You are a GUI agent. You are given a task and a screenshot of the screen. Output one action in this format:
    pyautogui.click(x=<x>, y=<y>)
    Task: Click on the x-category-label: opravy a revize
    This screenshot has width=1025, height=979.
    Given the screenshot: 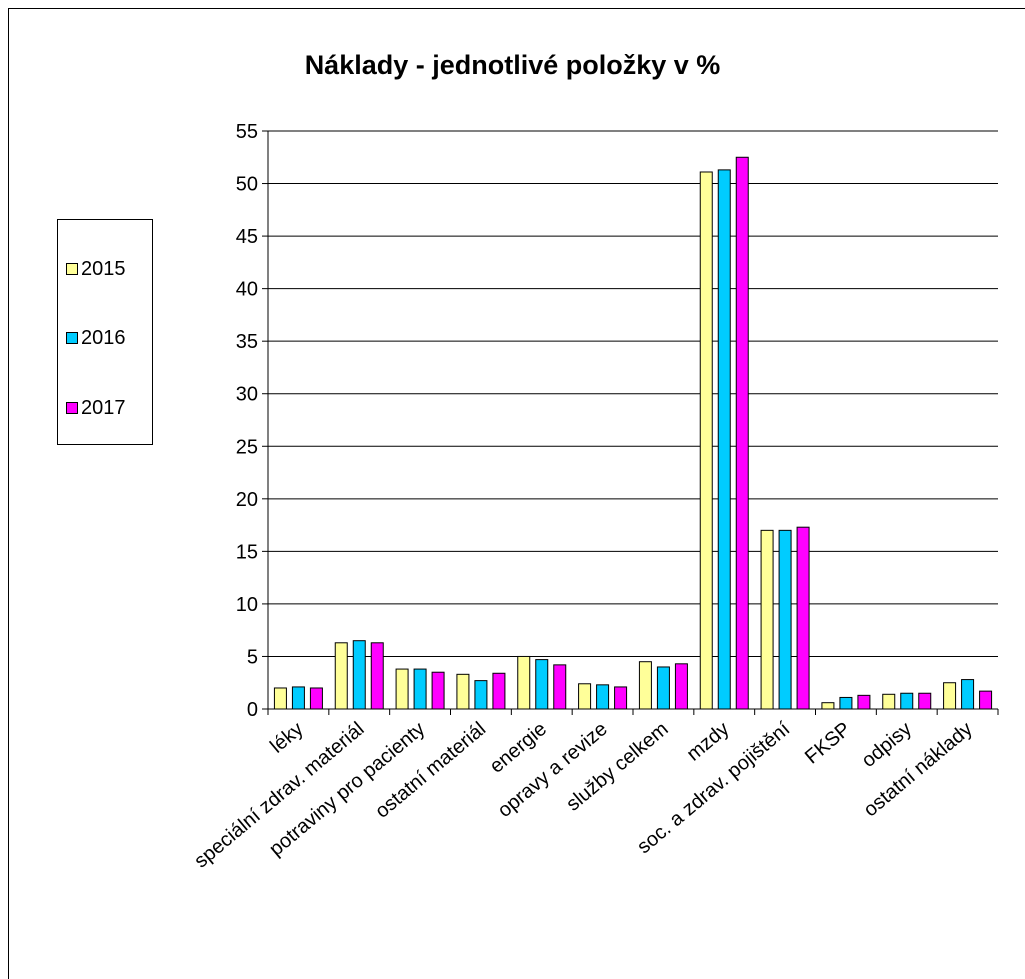 What is the action you would take?
    pyautogui.click(x=553, y=770)
    